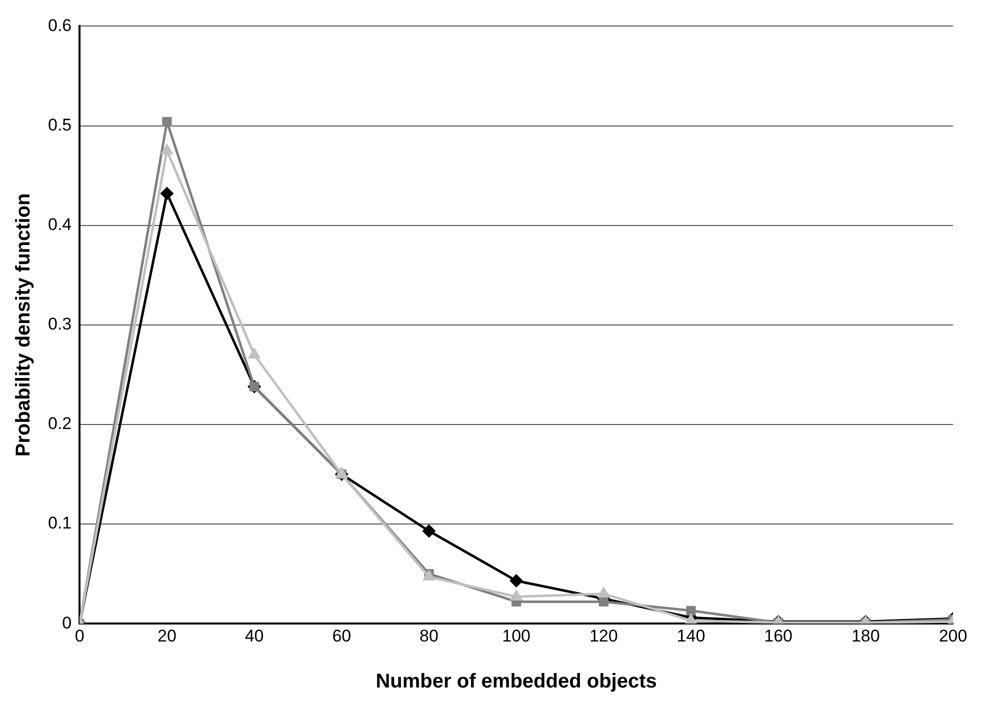  Describe the element at coordinates (60, 124) in the screenshot. I see `y-tick-label: 0.5` at that location.